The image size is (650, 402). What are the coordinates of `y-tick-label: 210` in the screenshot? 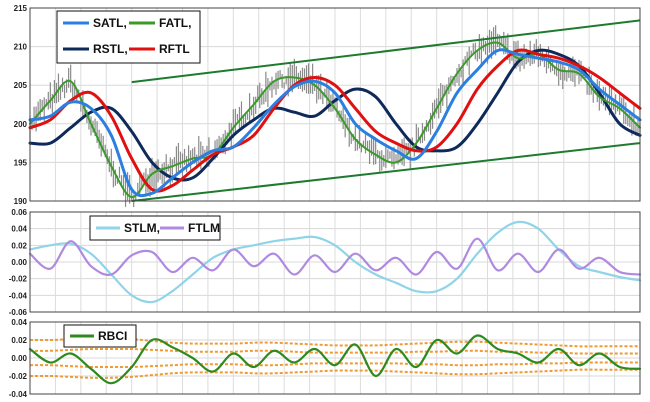 It's located at (21, 47).